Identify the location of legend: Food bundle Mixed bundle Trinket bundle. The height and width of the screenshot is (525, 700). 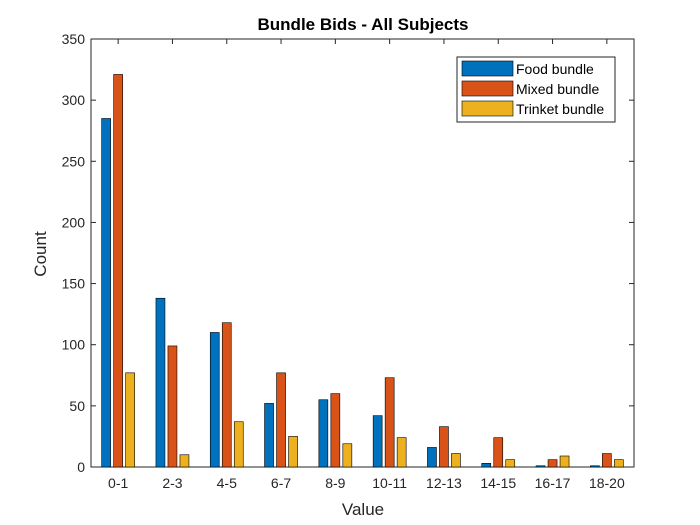
(536, 89).